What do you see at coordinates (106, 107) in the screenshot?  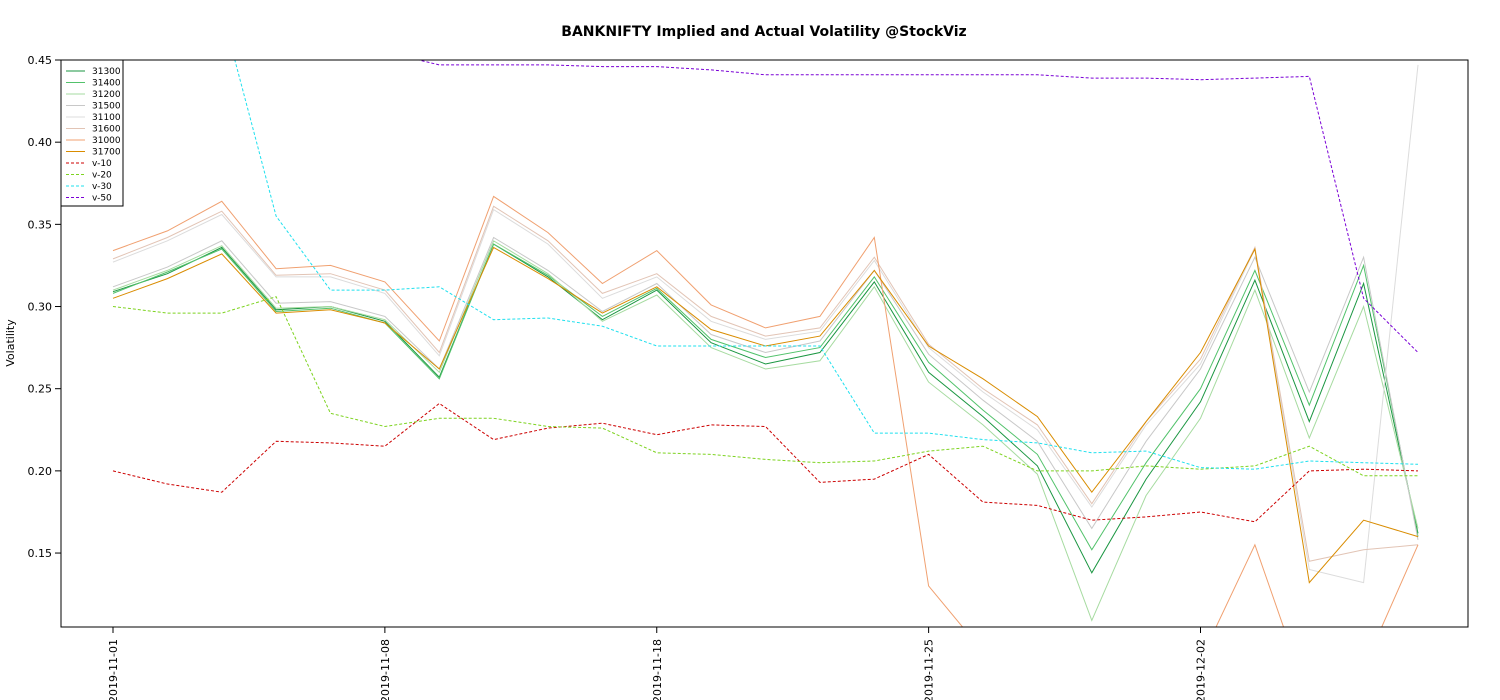 I see `legend-label-31500: 31500` at bounding box center [106, 107].